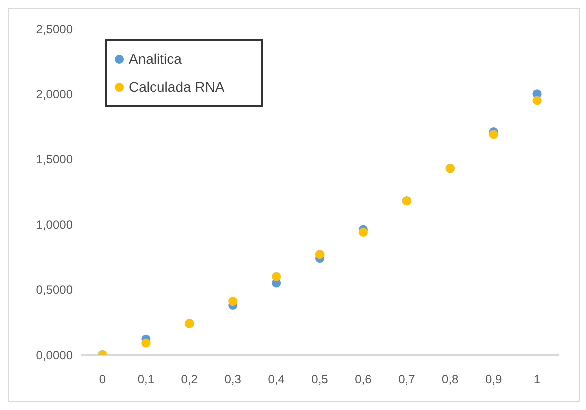 Image resolution: width=586 pixels, height=410 pixels. I want to click on x-tick-label: 0,3, so click(233, 379).